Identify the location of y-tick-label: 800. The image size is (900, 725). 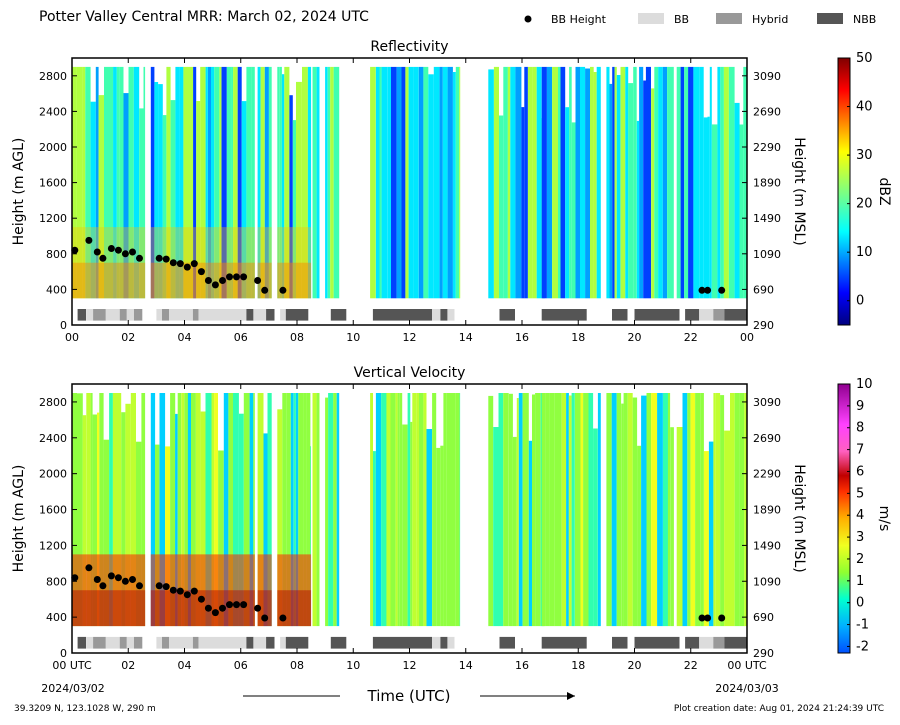
(56, 581).